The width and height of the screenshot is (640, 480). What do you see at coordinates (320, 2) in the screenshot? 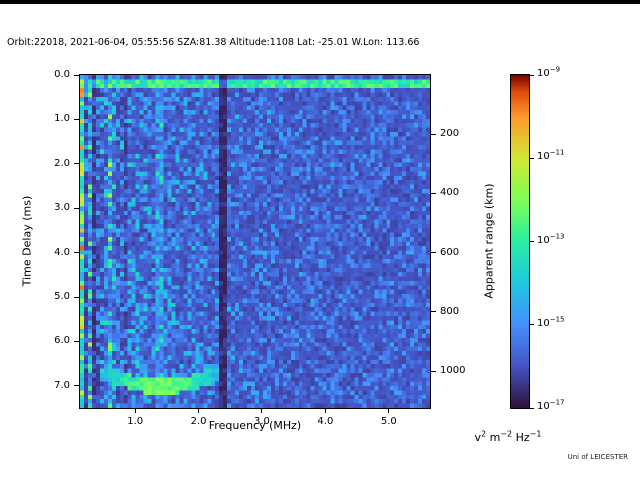
I see `figure-top-border` at bounding box center [320, 2].